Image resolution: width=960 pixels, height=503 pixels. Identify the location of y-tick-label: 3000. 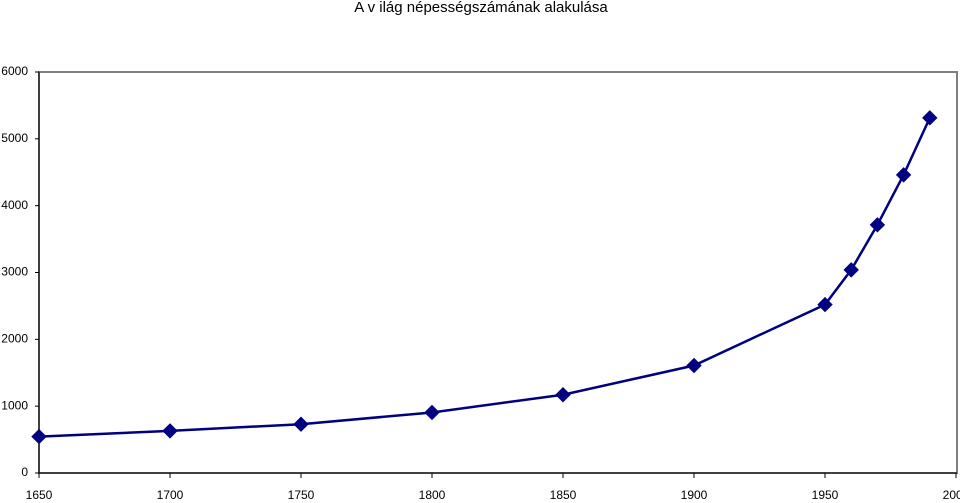
(14, 272).